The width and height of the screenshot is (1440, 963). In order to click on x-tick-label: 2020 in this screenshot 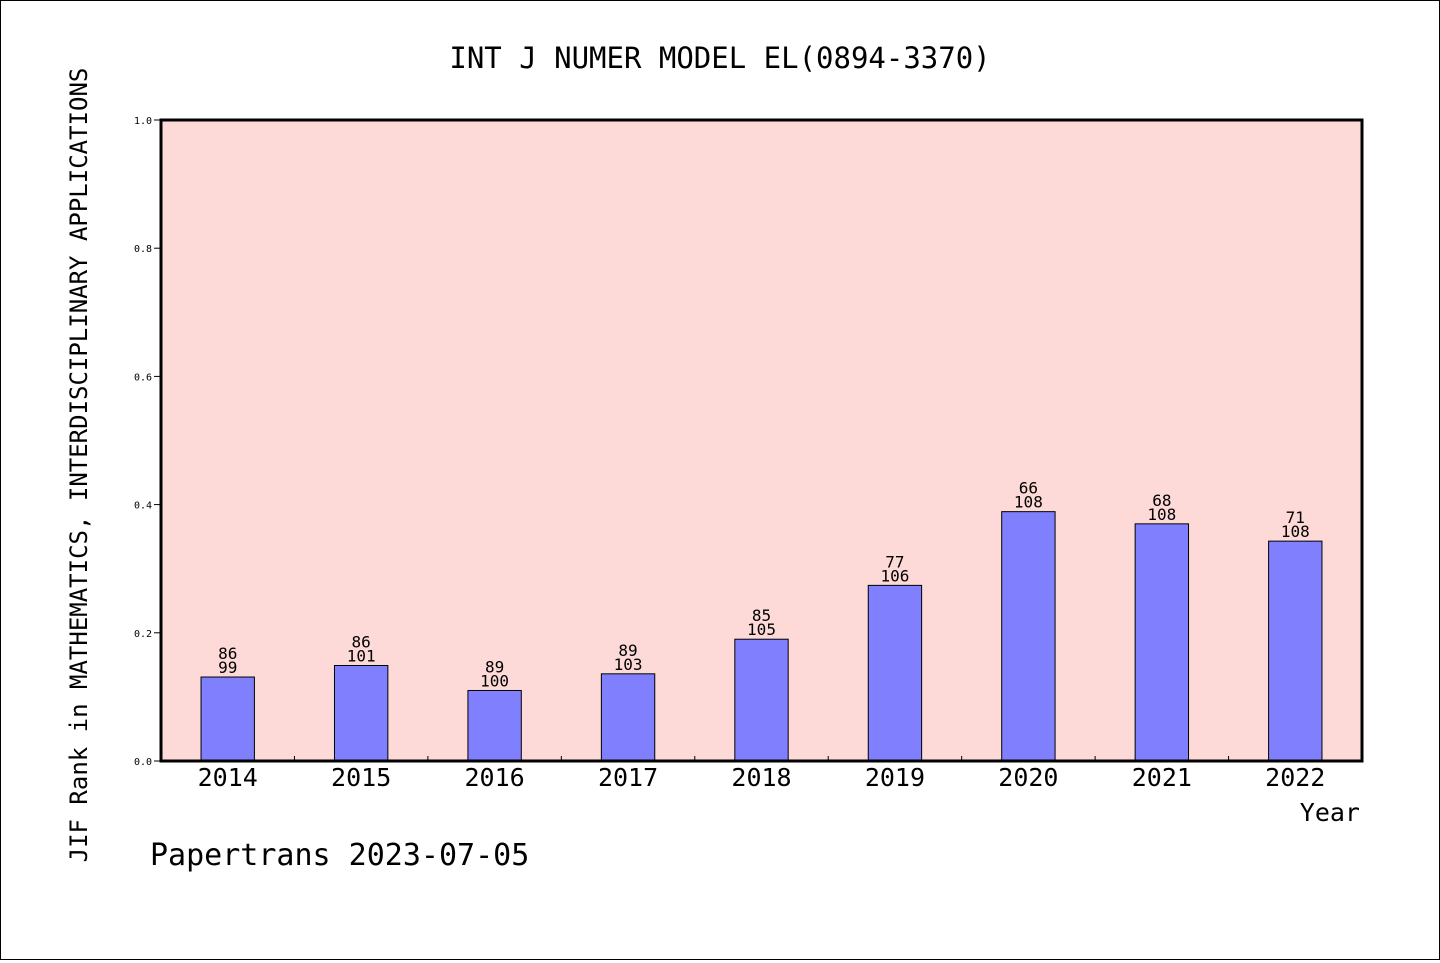, I will do `click(1028, 777)`.